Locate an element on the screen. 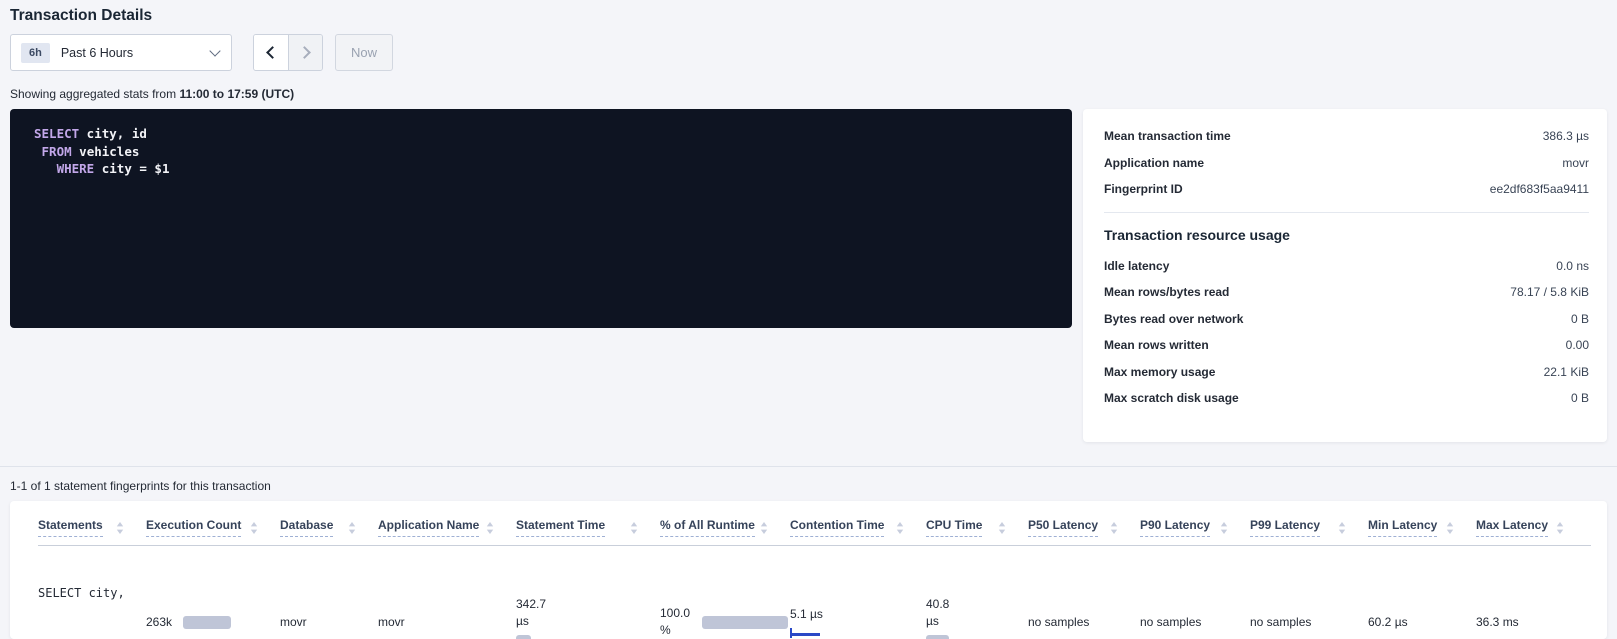  summary-row: Application name movr is located at coordinates (1346, 163).